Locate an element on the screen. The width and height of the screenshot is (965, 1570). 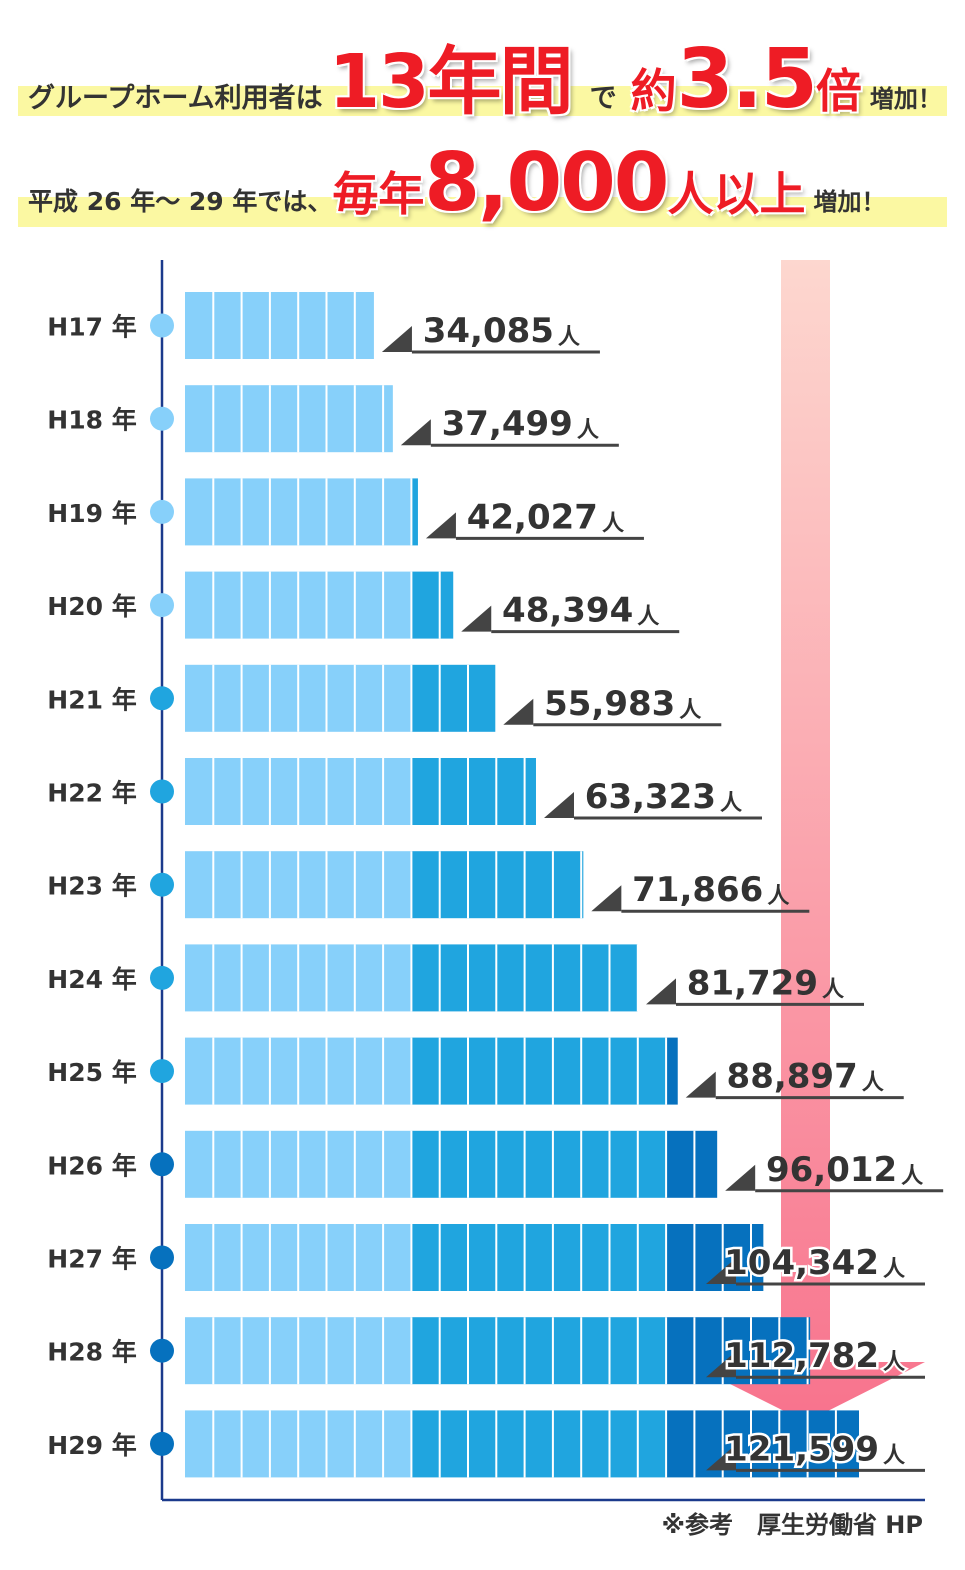
value-label: 81,729 is located at coordinates (752, 983).